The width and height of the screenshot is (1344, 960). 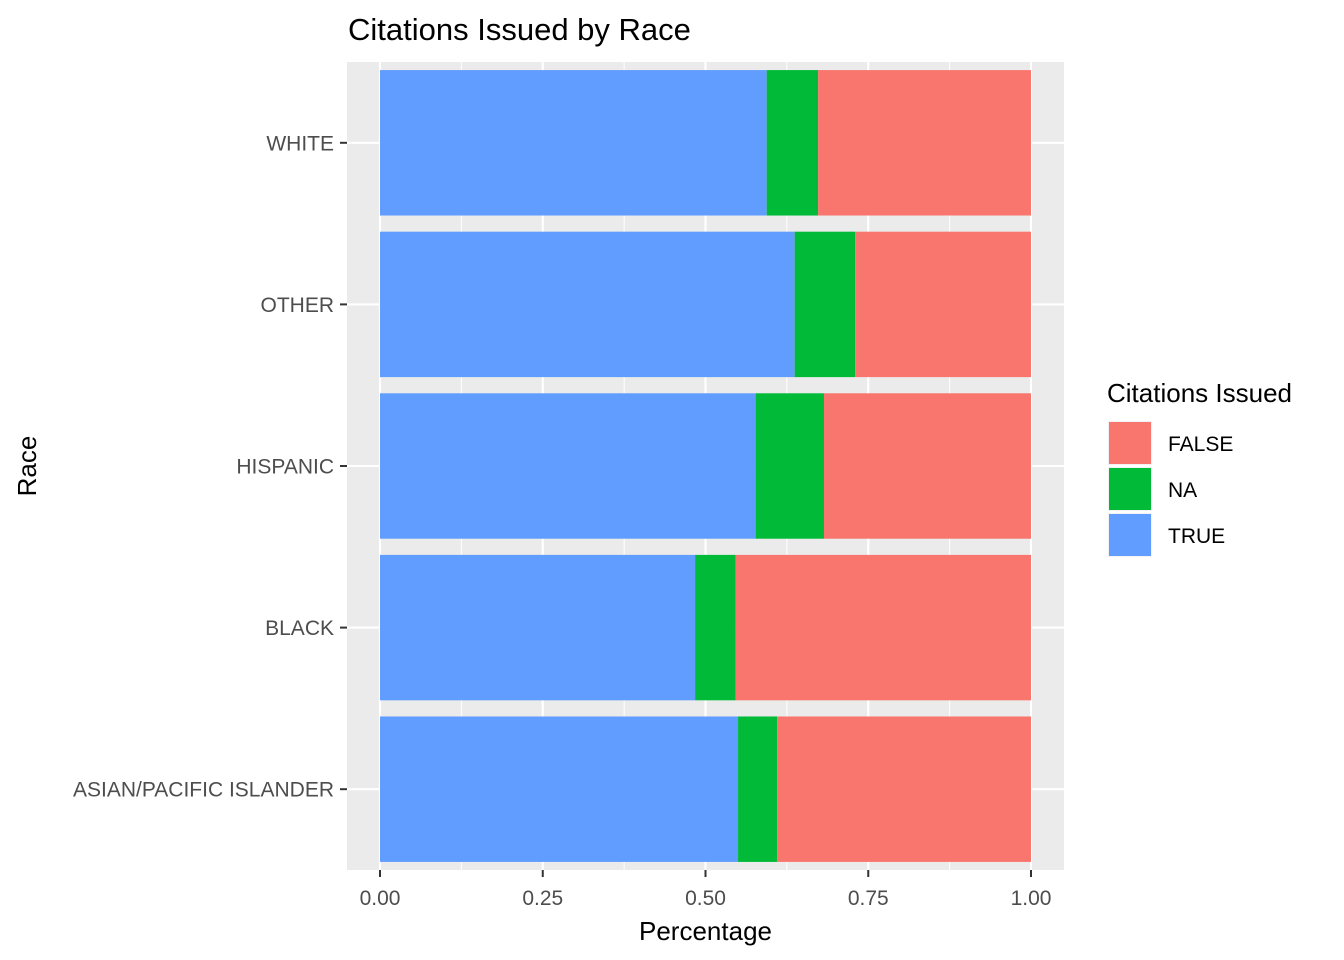 What do you see at coordinates (1200, 444) in the screenshot?
I see `legend-label-false: FALSE` at bounding box center [1200, 444].